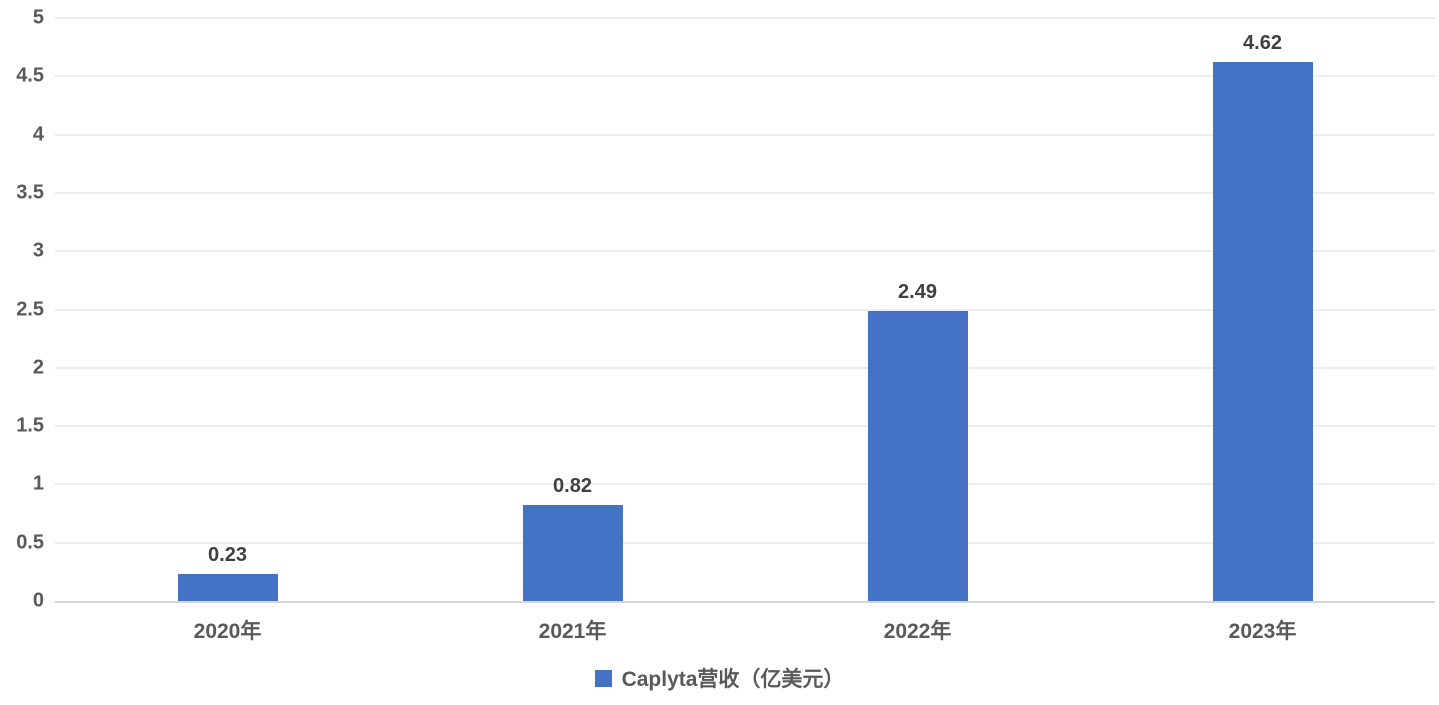  I want to click on legend-square-icon, so click(603, 678).